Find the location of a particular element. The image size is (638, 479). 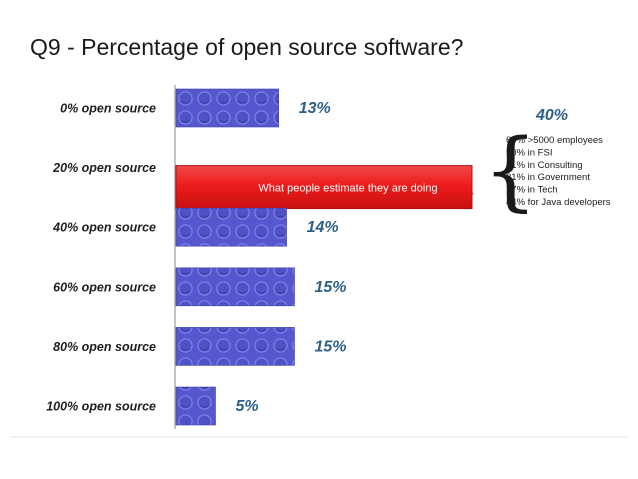

curly-brace-icon: { is located at coordinates (510, 171).